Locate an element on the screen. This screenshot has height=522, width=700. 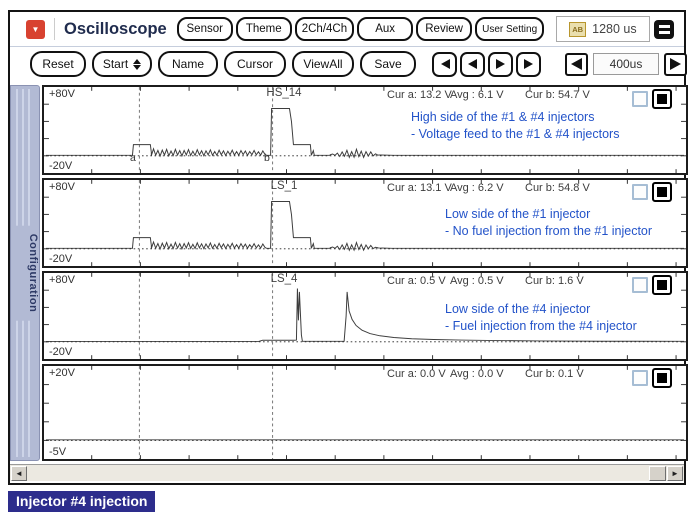
cursor-a-readout: Cur a: 13.2 V is located at coordinates (419, 95).